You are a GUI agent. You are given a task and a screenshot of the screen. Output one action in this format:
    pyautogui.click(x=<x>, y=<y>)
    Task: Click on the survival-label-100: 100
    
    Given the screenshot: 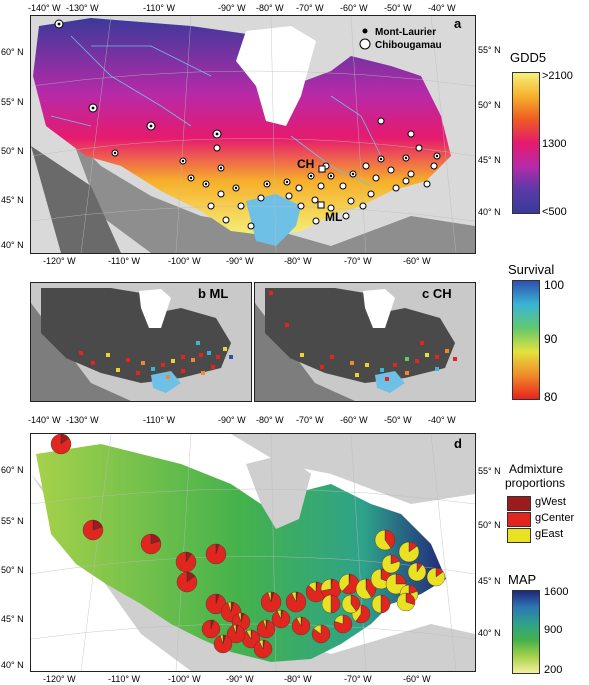 What is the action you would take?
    pyautogui.click(x=554, y=285)
    